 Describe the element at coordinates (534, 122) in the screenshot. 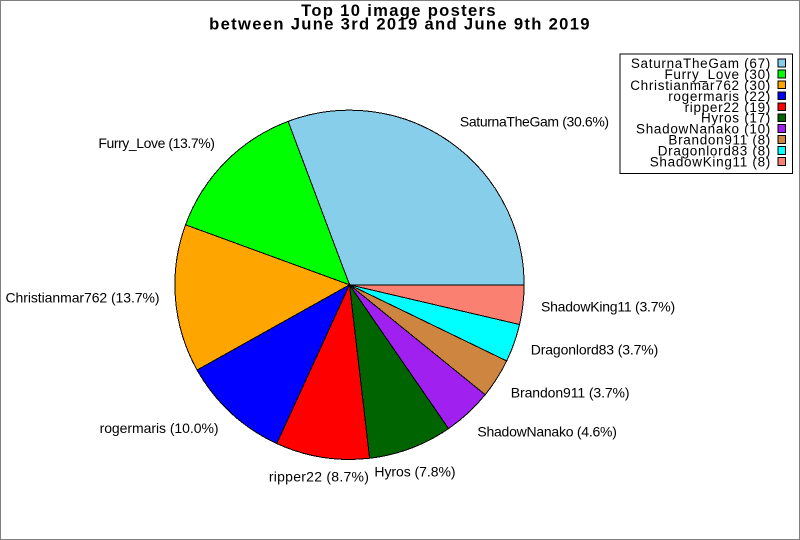

I see `svg-text: SaturnaTheGam (30.6%)` at that location.